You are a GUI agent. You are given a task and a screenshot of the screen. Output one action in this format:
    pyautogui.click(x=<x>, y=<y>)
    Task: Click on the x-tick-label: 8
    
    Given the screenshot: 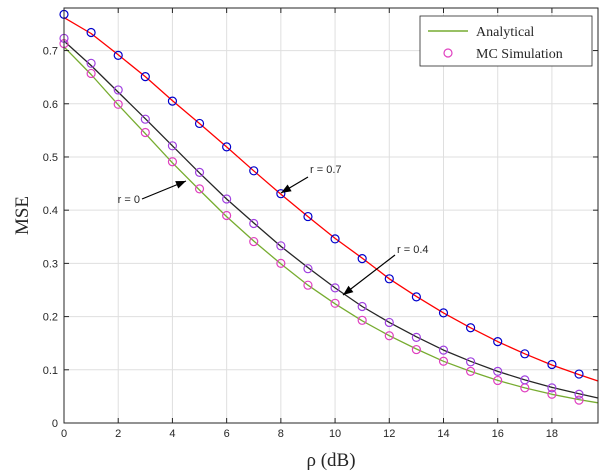 What is the action you would take?
    pyautogui.click(x=281, y=434)
    